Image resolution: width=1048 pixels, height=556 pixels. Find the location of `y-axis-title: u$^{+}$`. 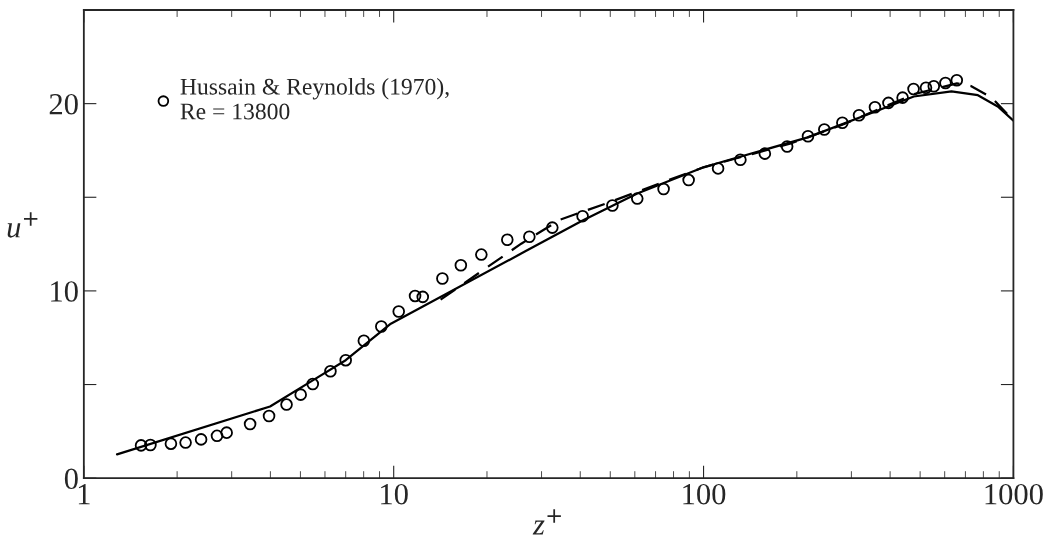

y-axis-title: u$^{+}$ is located at coordinates (22, 225).